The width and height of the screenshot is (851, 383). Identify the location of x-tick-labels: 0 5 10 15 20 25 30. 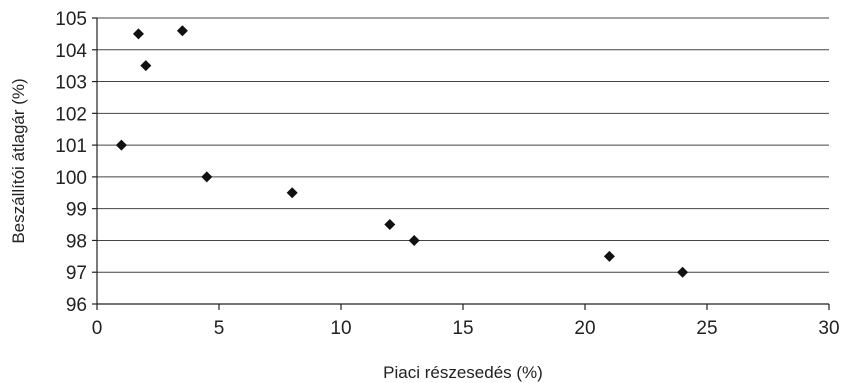
(466, 328).